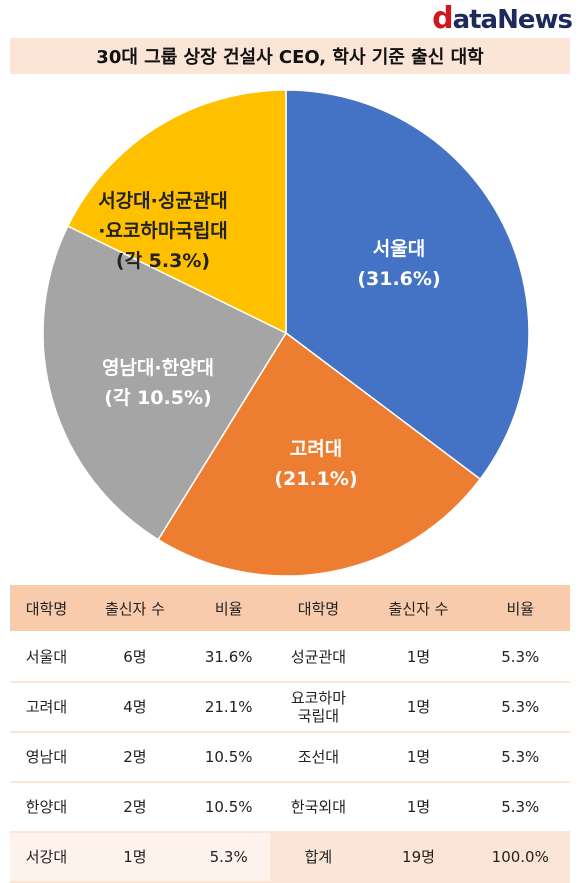  I want to click on table-row: 고려대 4명 21.1% 요코하마 국립대 1명 5.3%, so click(290, 707).